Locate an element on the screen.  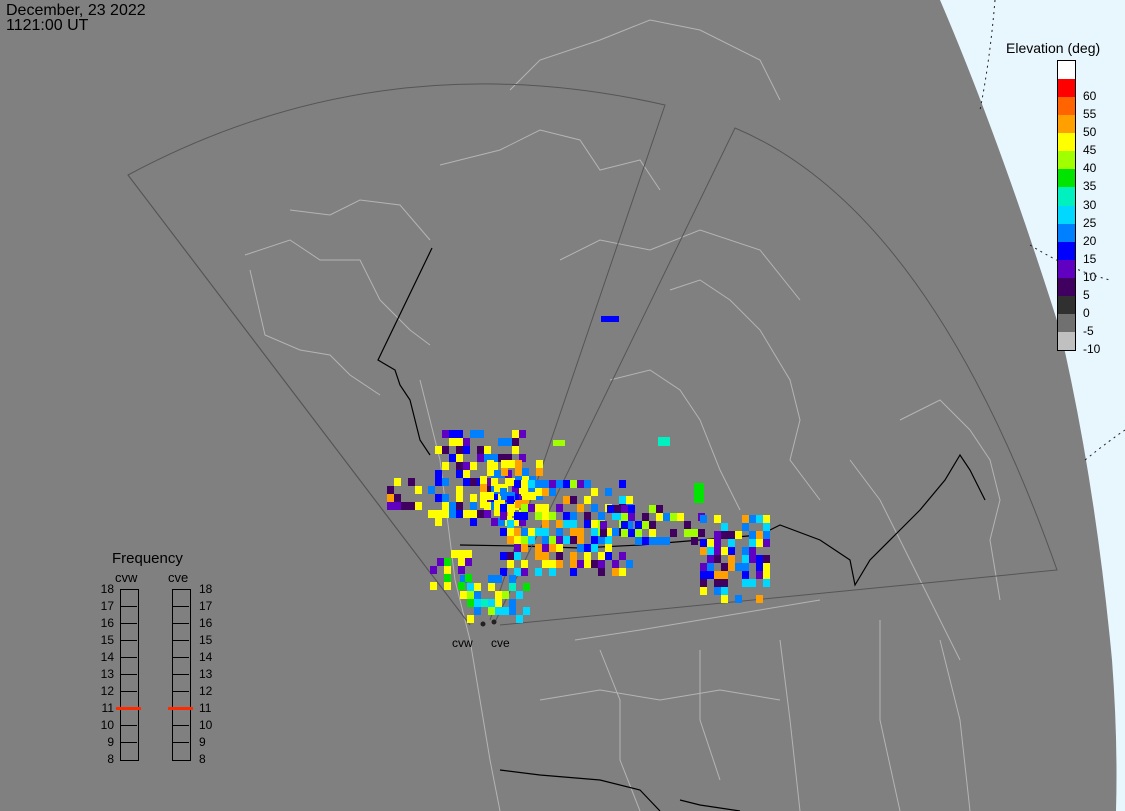
site-cvw-marker is located at coordinates (483, 624).